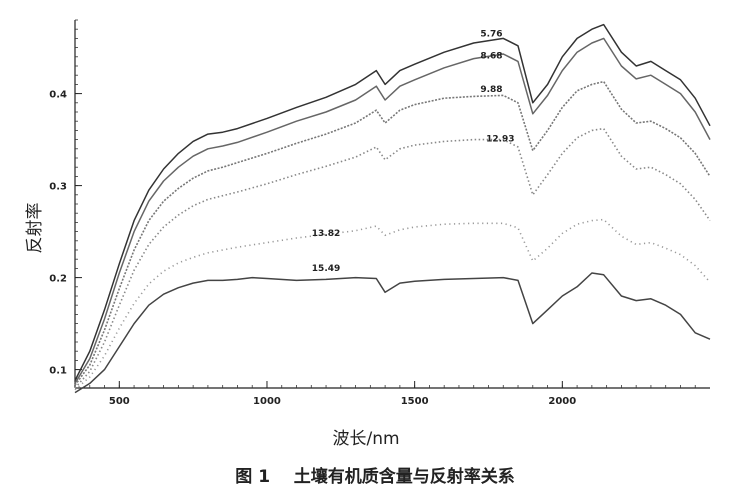 Image resolution: width=750 pixels, height=500 pixels. I want to click on series-label-2: 8.68, so click(491, 57).